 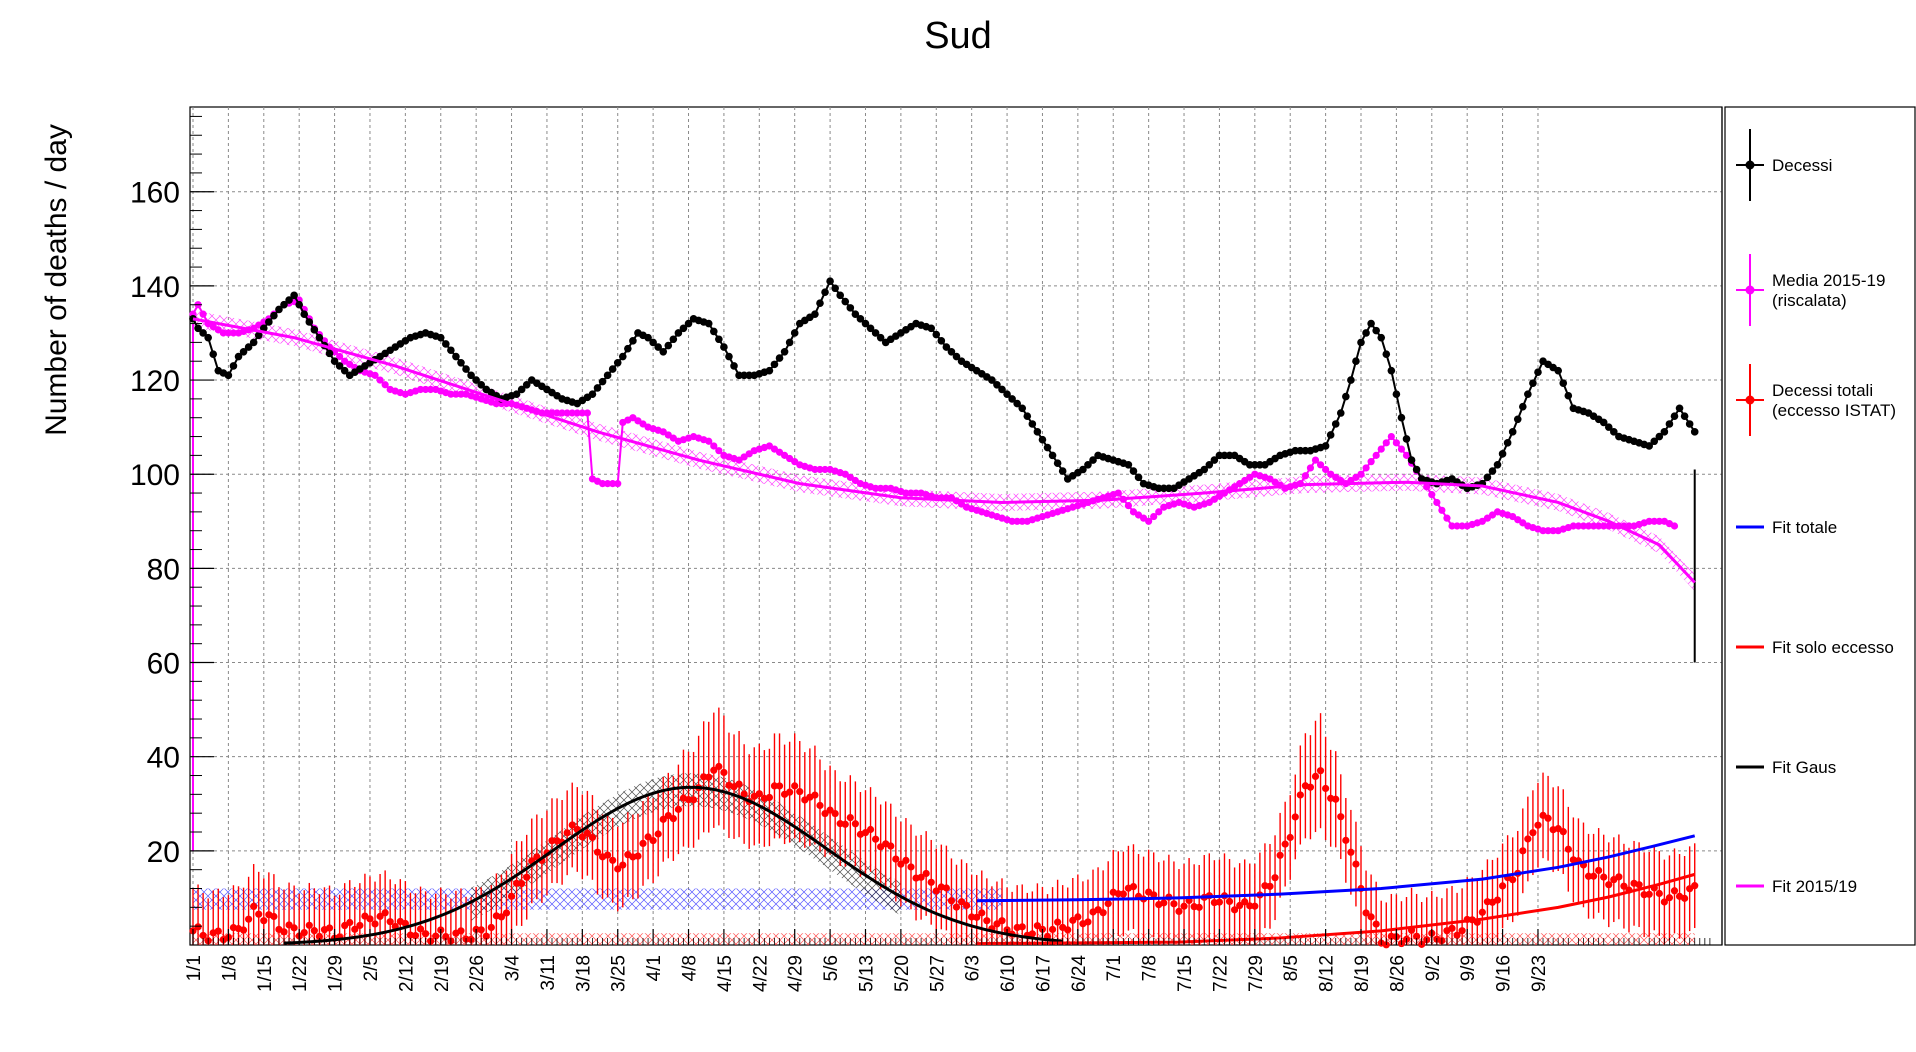 What do you see at coordinates (1256, 973) in the screenshot?
I see `x-tick-label: 7/29` at bounding box center [1256, 973].